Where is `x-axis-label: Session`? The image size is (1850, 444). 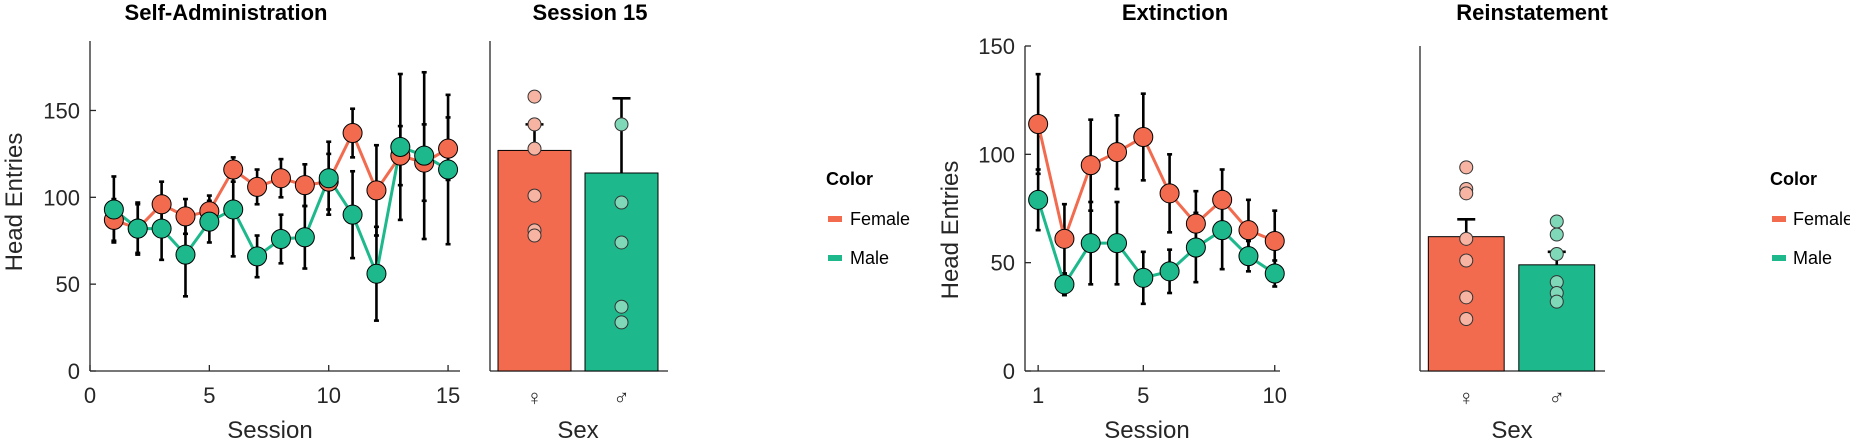 x-axis-label: Session is located at coordinates (1146, 430).